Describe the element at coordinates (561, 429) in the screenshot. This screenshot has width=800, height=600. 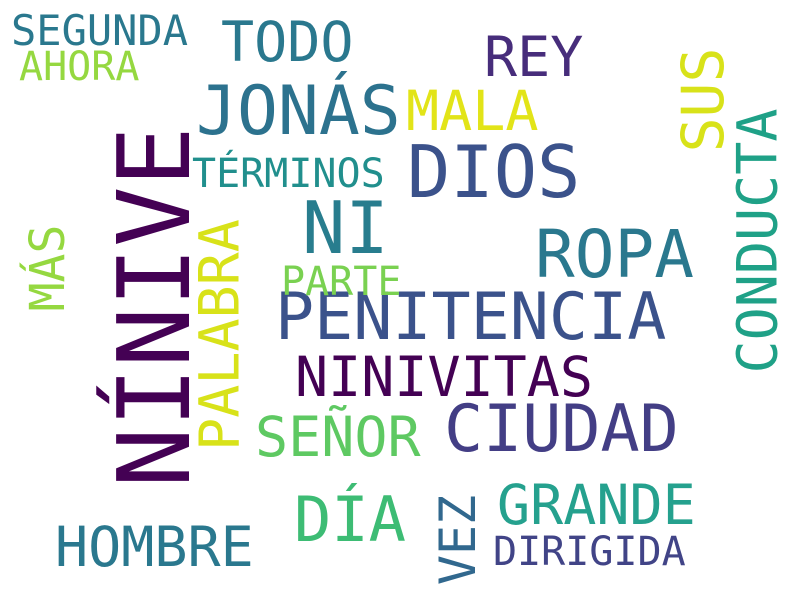
I see `word-ciudad: CIUDAD` at that location.